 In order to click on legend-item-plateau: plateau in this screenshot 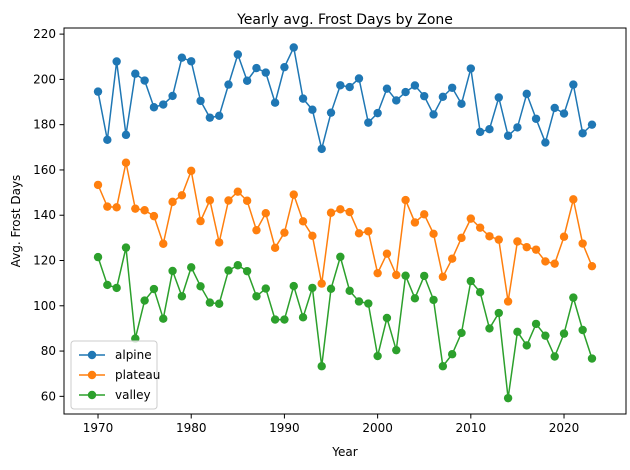, I will do `click(119, 375)`.